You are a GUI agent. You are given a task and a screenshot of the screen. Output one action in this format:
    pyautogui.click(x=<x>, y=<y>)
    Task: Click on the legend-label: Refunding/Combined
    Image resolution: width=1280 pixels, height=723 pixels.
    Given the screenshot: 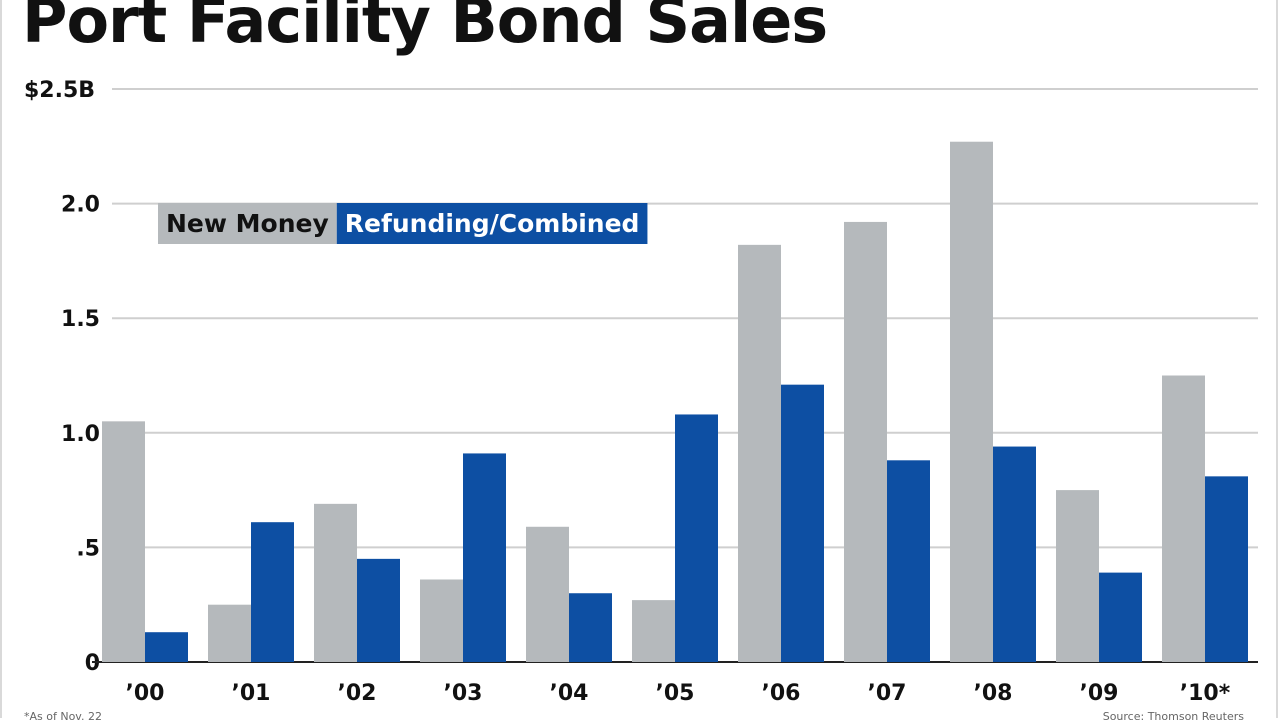 What is the action you would take?
    pyautogui.click(x=492, y=223)
    